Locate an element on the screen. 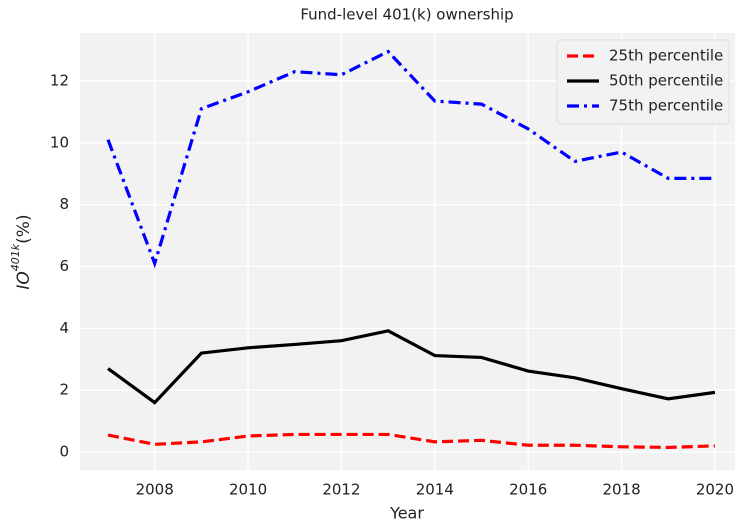 This screenshot has height=527, width=738. x-tick-label: 2018 is located at coordinates (621, 490).